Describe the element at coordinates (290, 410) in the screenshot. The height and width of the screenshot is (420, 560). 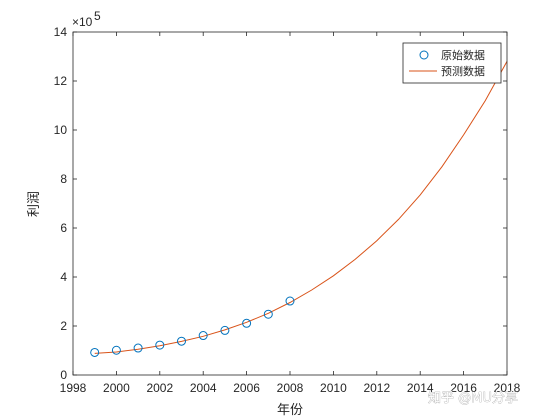
I see `x-axis-label: 年份` at that location.